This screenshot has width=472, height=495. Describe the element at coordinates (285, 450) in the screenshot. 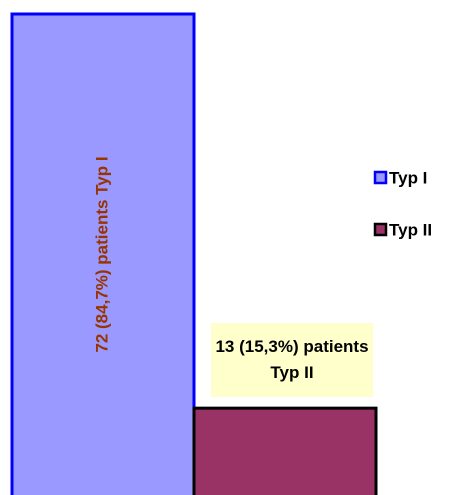

I see `bar` at that location.